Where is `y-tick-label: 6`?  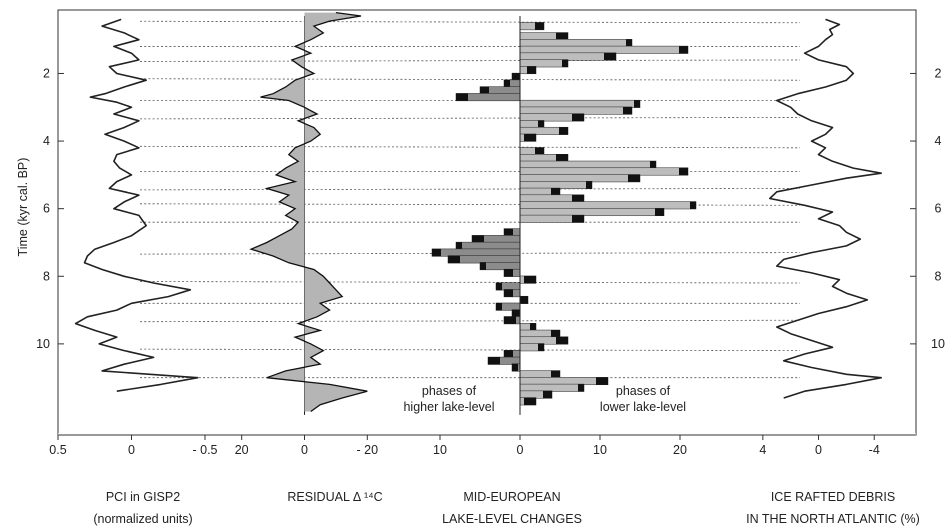 y-tick-label: 6 is located at coordinates (46, 209).